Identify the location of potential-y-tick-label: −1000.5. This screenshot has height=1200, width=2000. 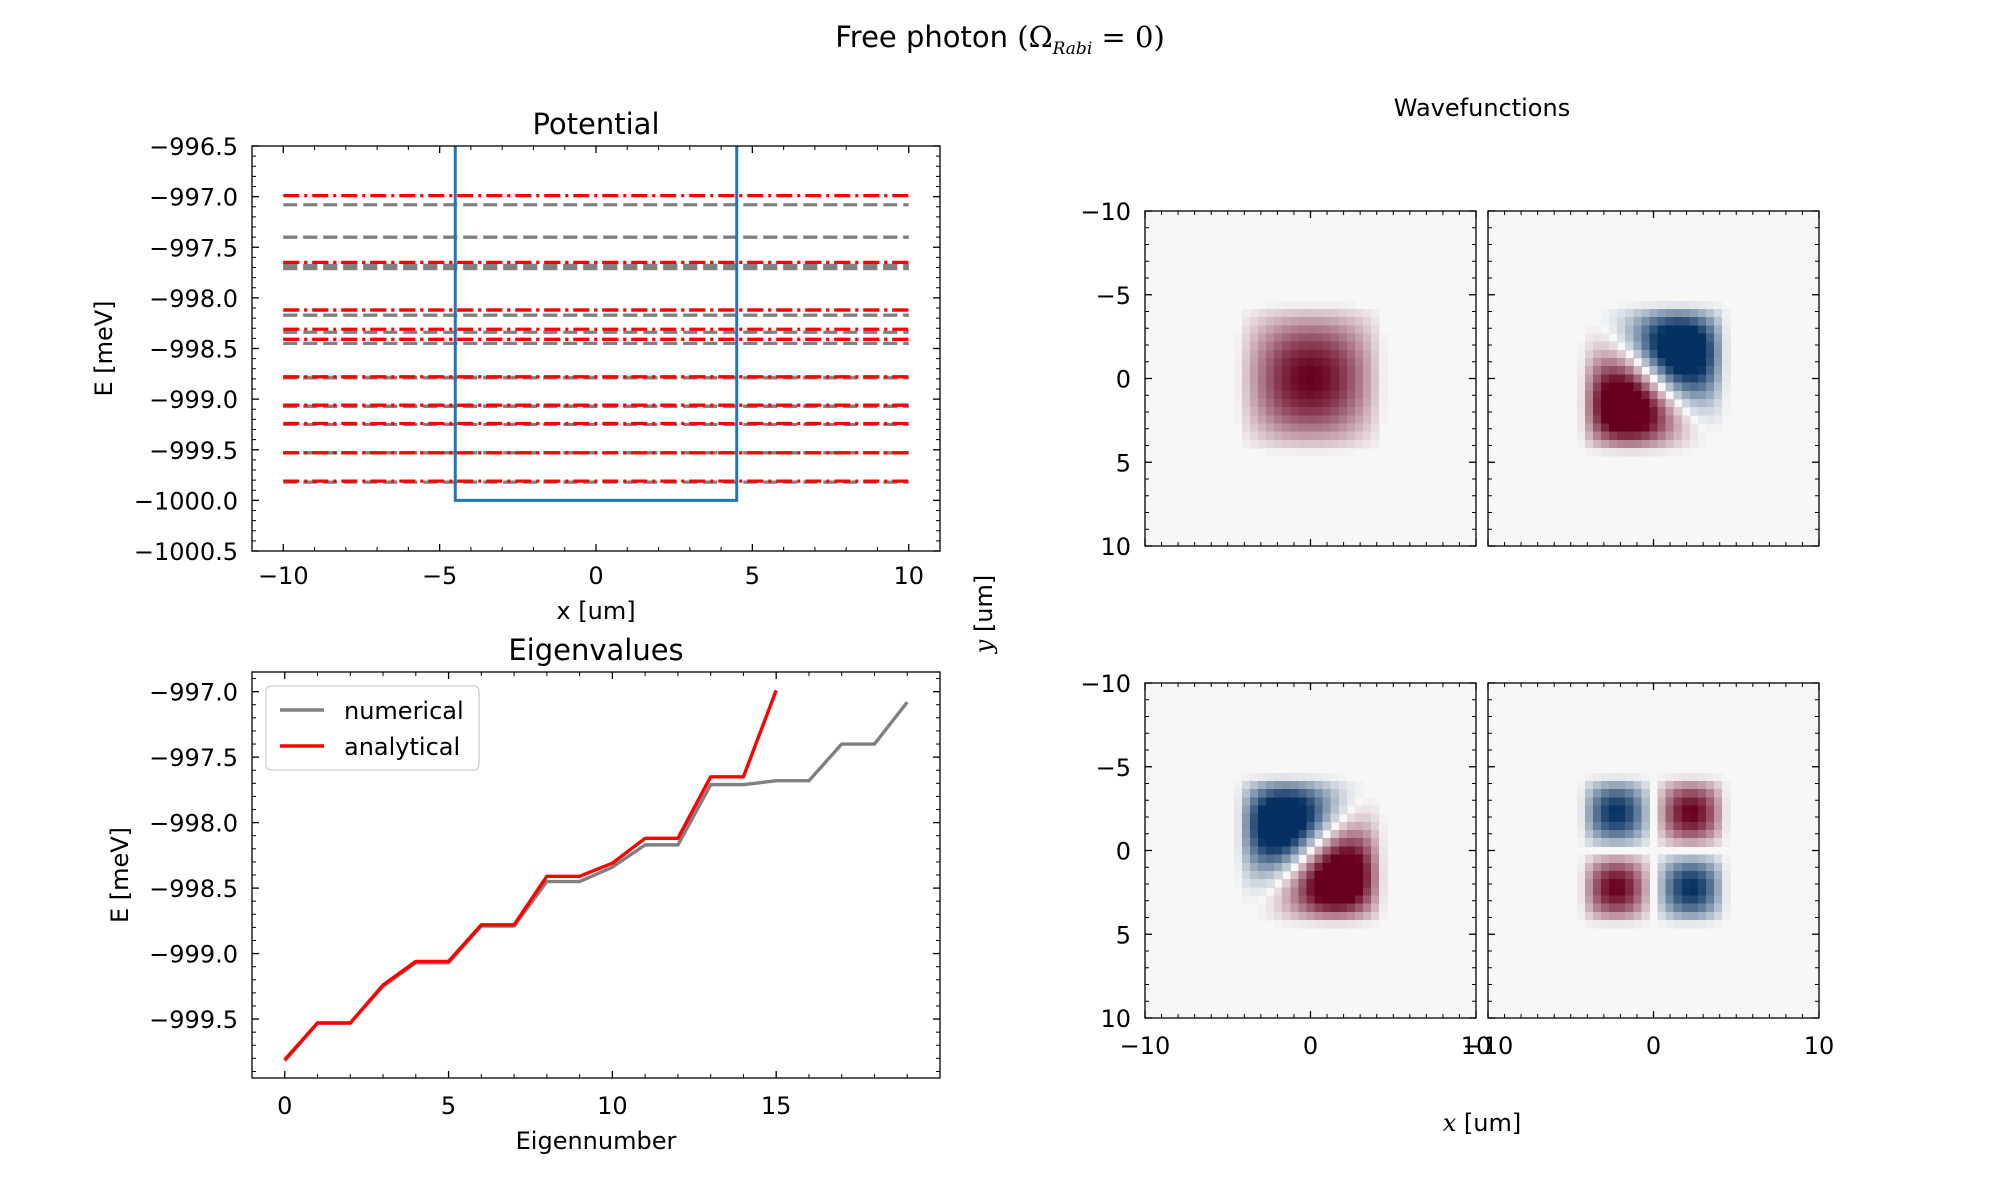
(186, 552).